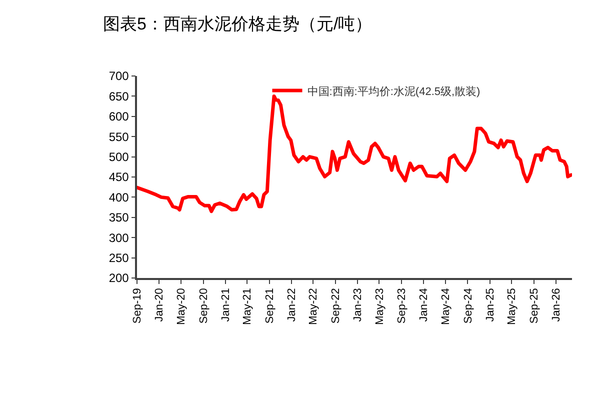 The image size is (606, 395). What do you see at coordinates (534, 306) in the screenshot?
I see `x-tick-label: Sep-25` at bounding box center [534, 306].